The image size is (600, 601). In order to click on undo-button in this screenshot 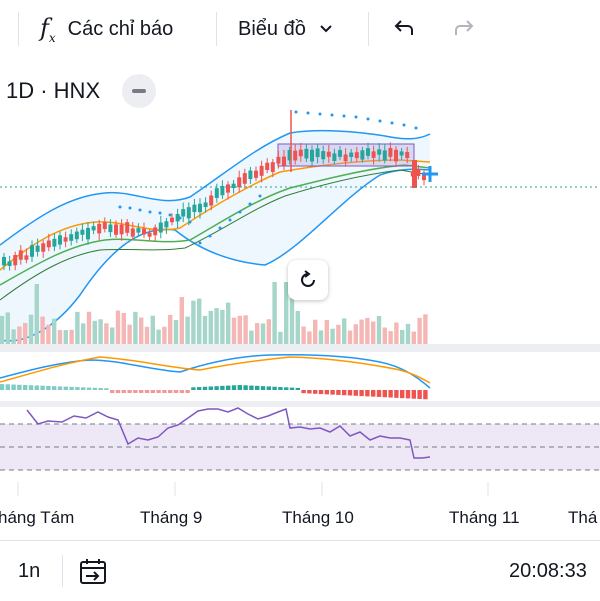, I will do `click(404, 29)`.